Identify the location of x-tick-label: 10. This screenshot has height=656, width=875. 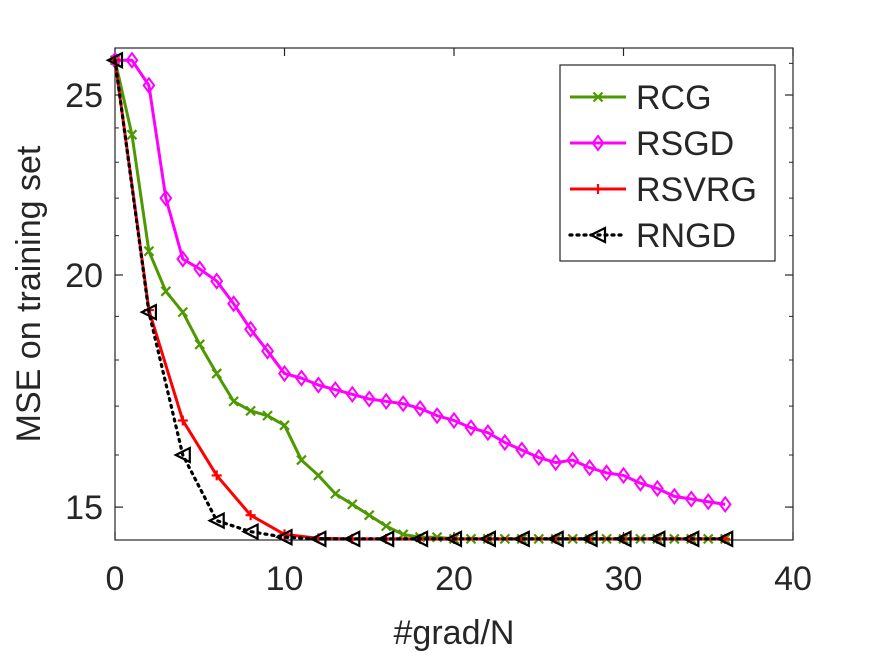
(285, 579).